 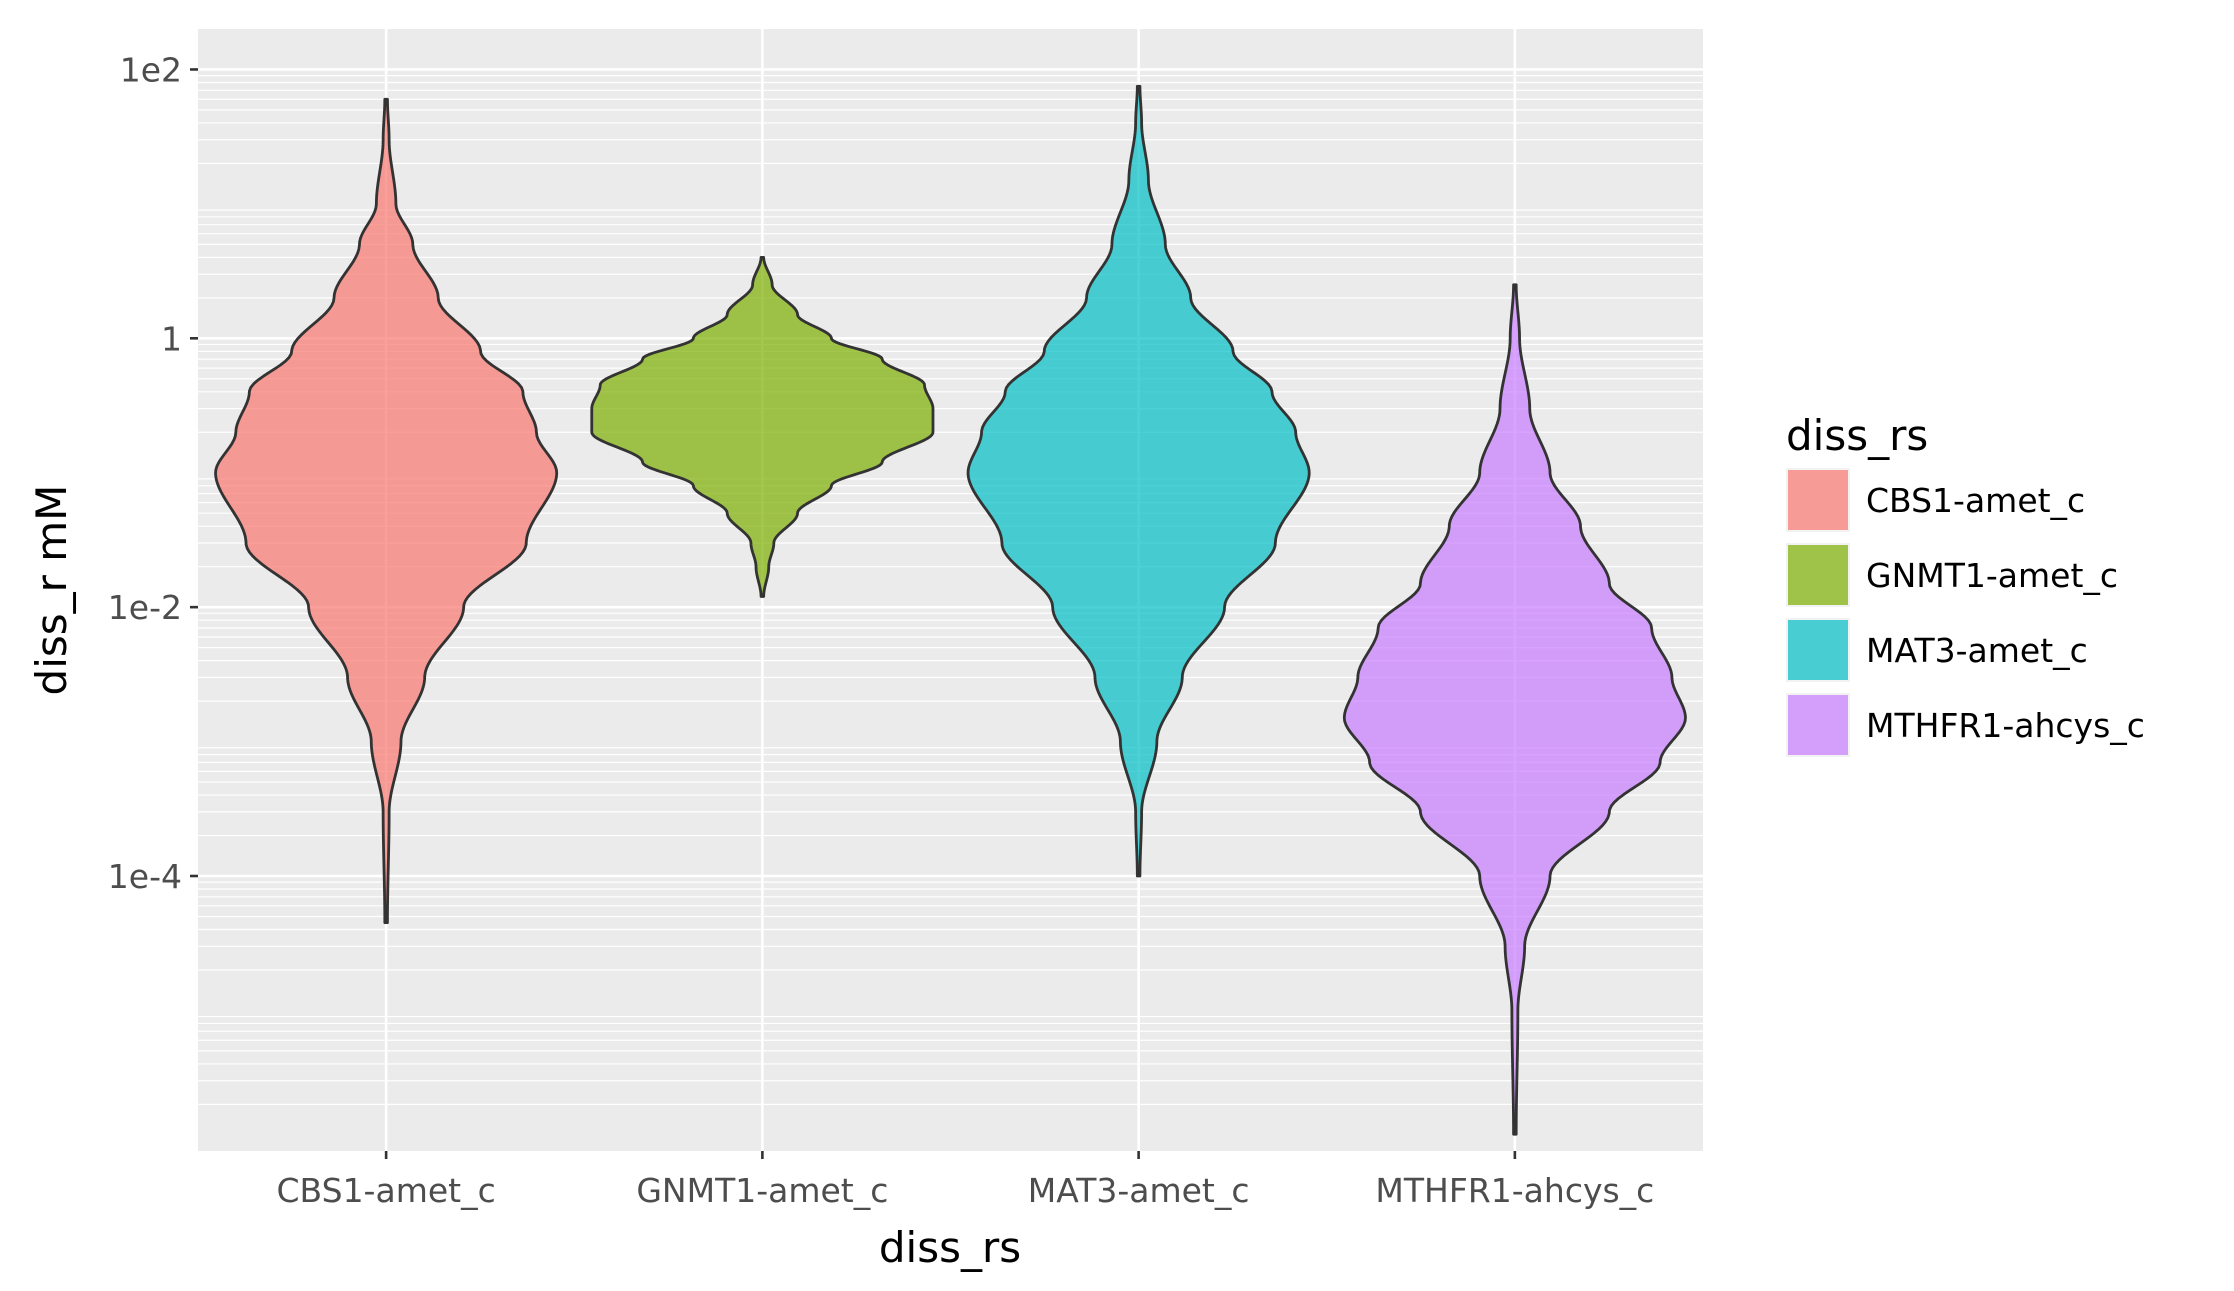 What do you see at coordinates (151, 69) in the screenshot?
I see `y-tick-label: 1e2` at bounding box center [151, 69].